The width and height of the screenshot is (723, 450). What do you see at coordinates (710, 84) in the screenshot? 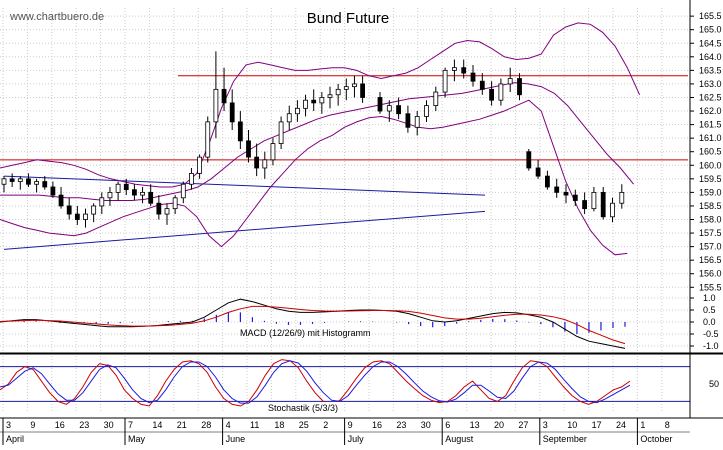
I see `y-tick-label: 163.0` at bounding box center [710, 84].